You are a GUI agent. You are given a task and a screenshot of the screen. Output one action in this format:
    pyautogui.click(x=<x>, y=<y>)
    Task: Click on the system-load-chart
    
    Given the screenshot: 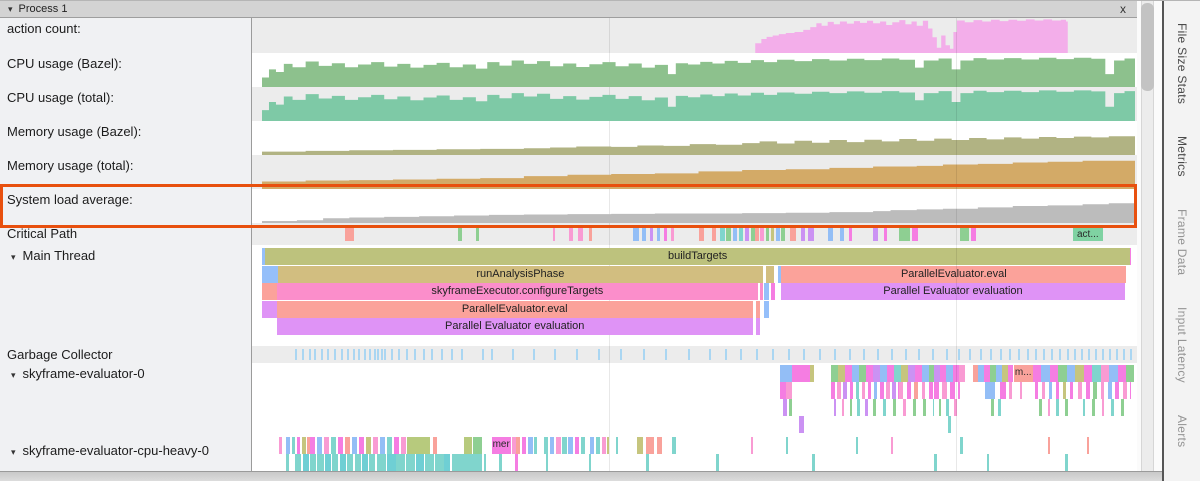 What is the action you would take?
    pyautogui.click(x=694, y=206)
    